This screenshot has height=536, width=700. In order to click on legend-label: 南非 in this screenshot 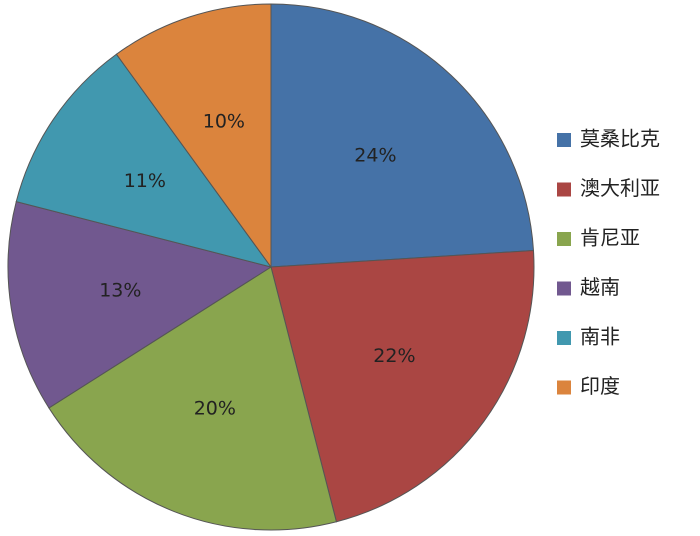, I will do `click(600, 337)`.